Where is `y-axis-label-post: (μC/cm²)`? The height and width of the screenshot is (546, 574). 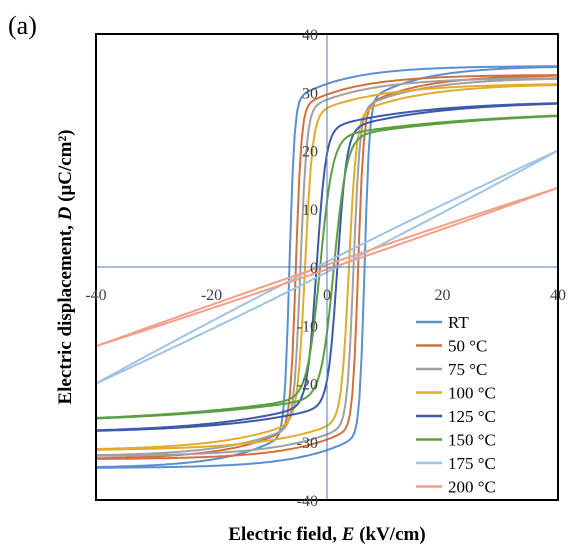
y-axis-label-post: (μC/cm²) is located at coordinates (65, 167).